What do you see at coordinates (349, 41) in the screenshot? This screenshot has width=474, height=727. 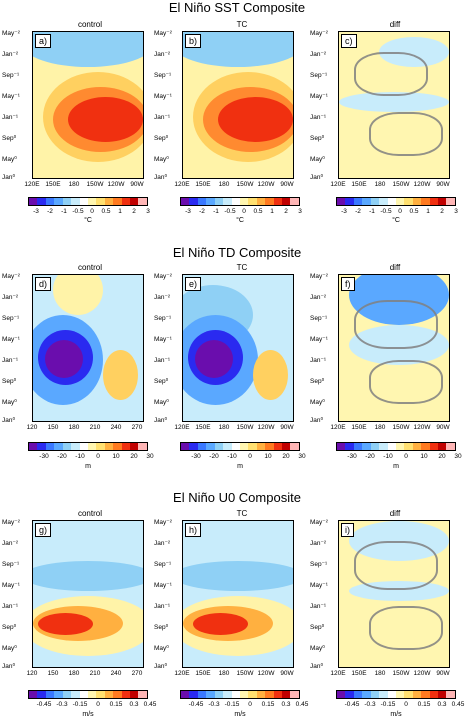 I see `tag-c: c)` at bounding box center [349, 41].